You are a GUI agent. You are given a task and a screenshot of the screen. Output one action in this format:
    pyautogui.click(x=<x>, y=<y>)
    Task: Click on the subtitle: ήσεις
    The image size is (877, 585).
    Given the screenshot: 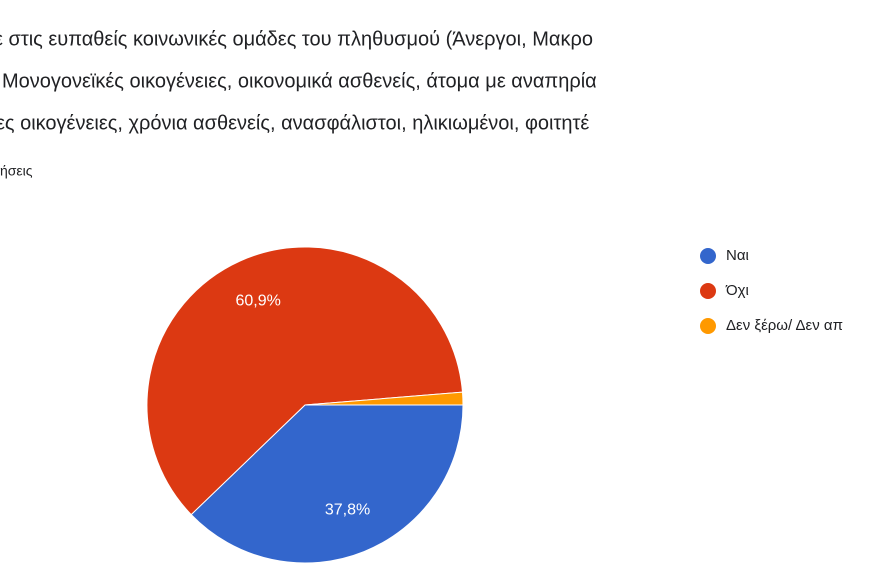 What is the action you would take?
    pyautogui.click(x=16, y=171)
    